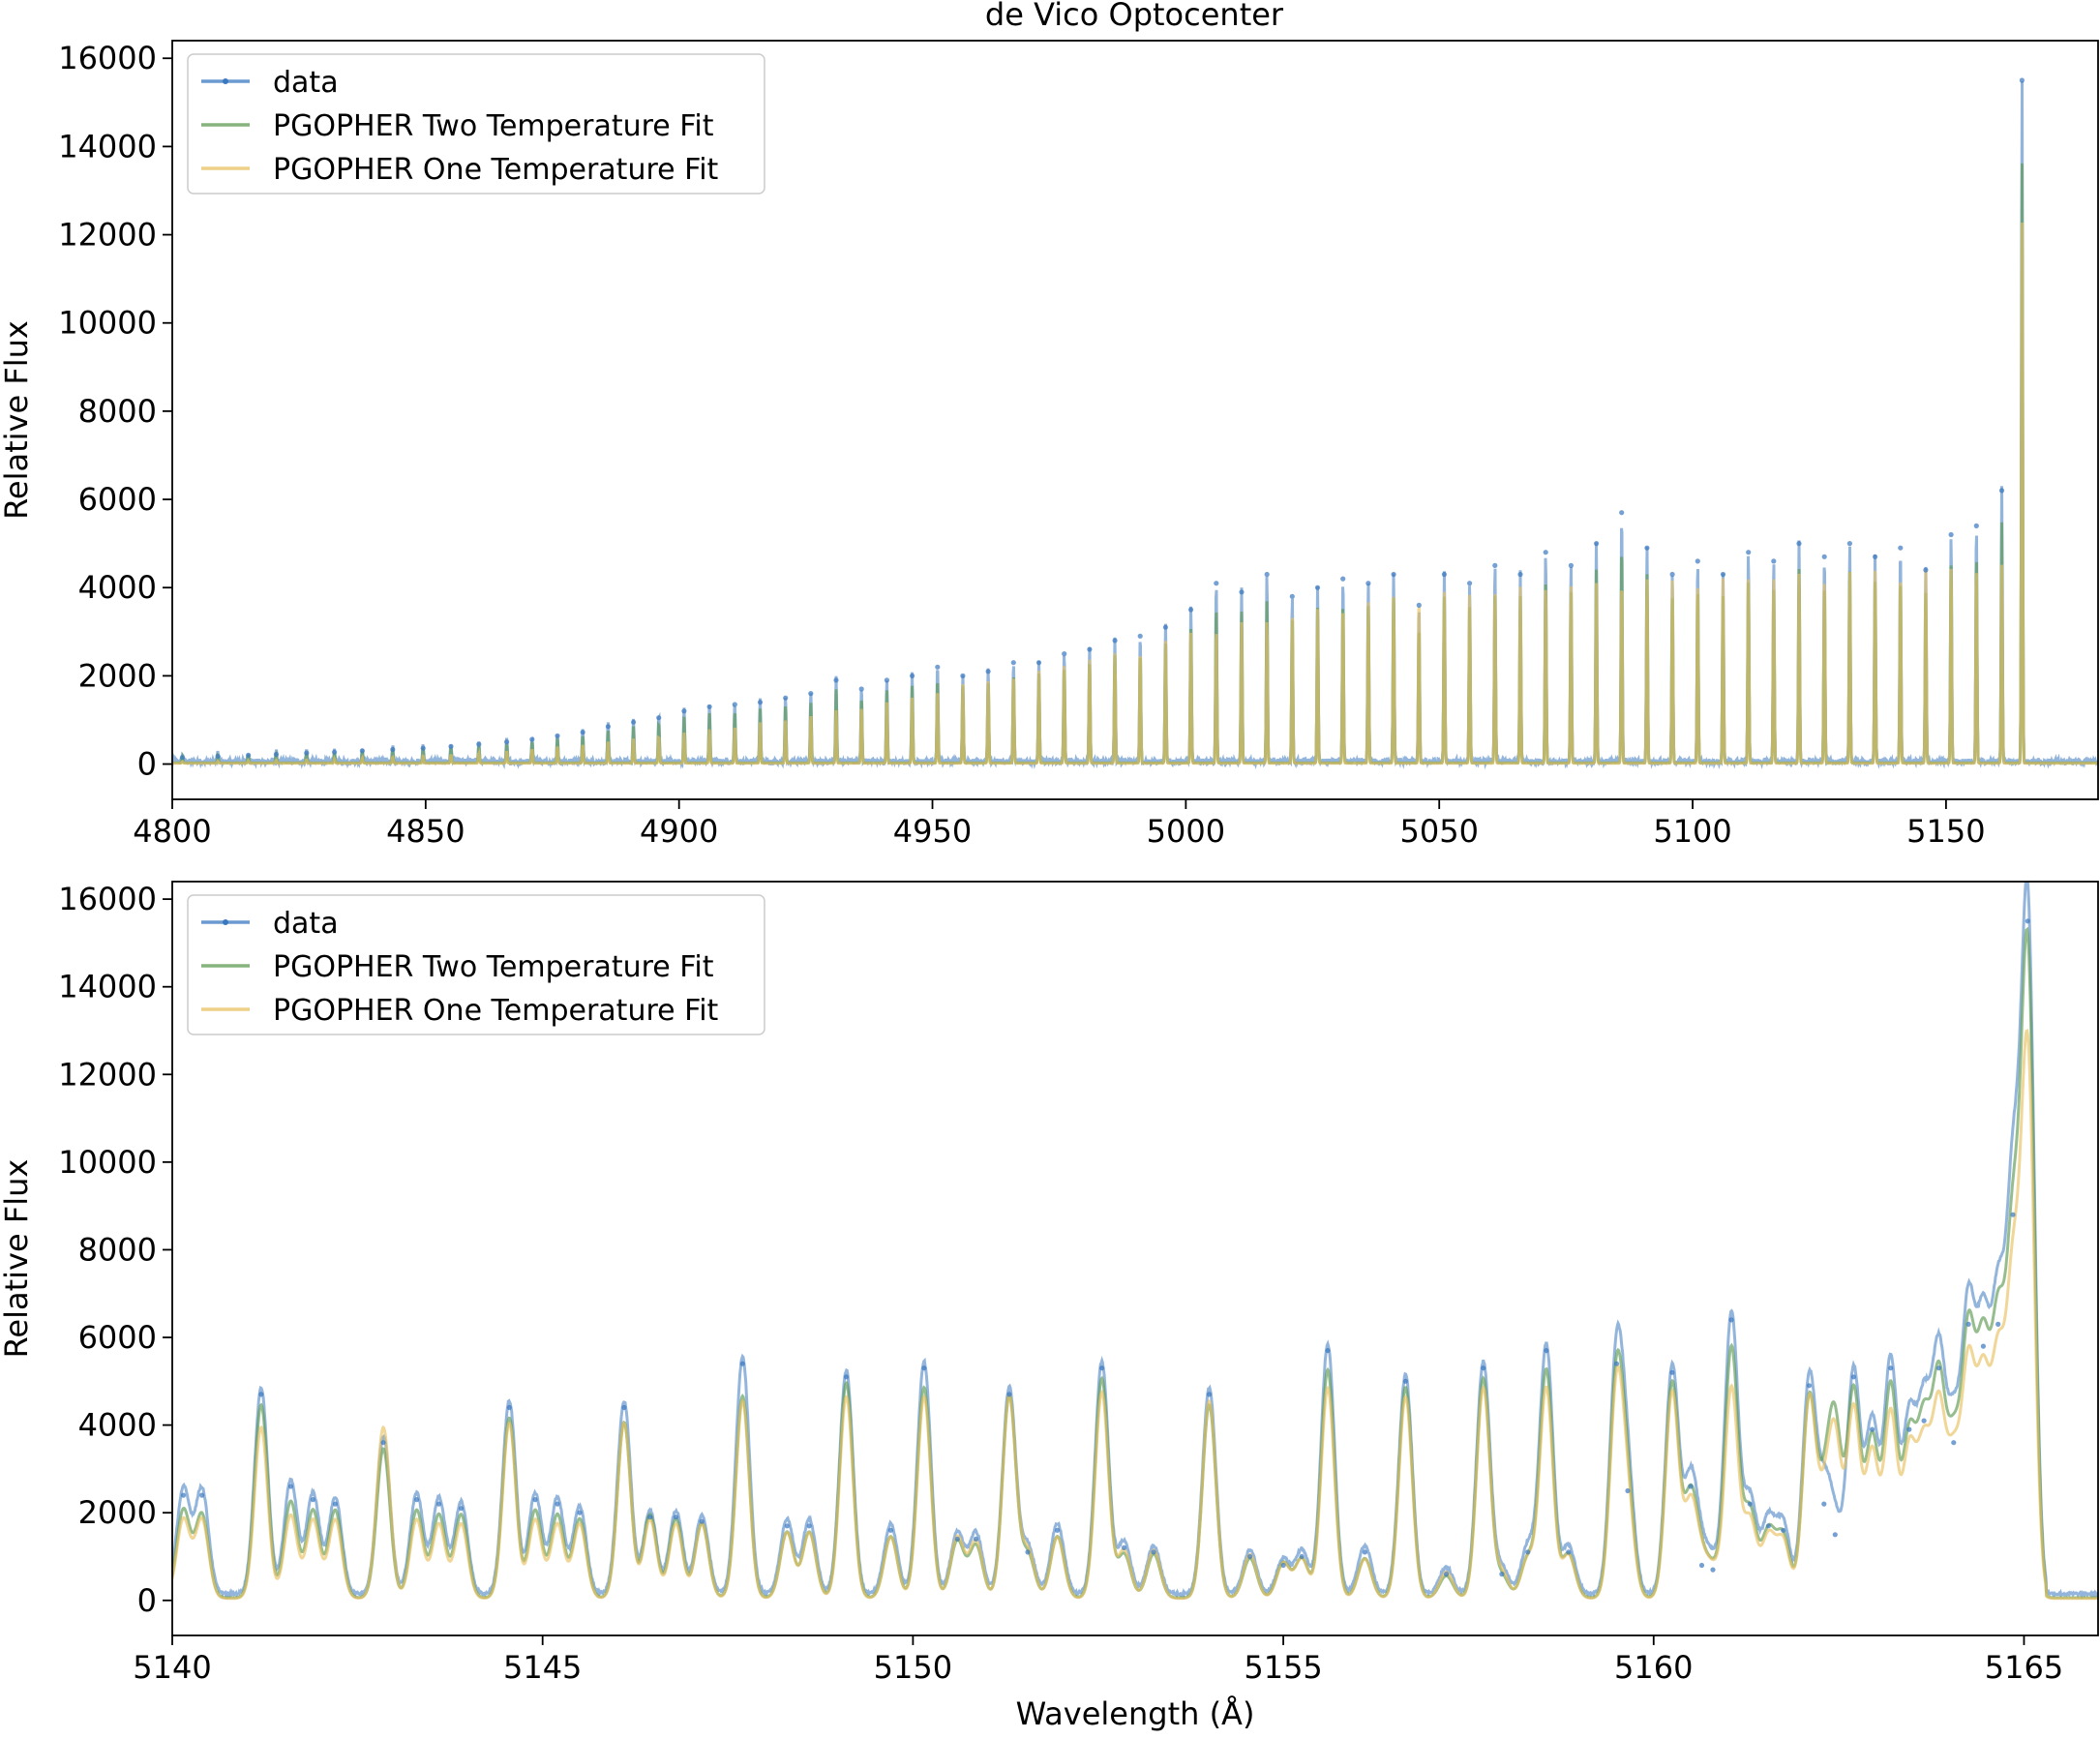 Image resolution: width=2100 pixels, height=1739 pixels. What do you see at coordinates (1186, 832) in the screenshot?
I see `x-tick-label: 5000` at bounding box center [1186, 832].